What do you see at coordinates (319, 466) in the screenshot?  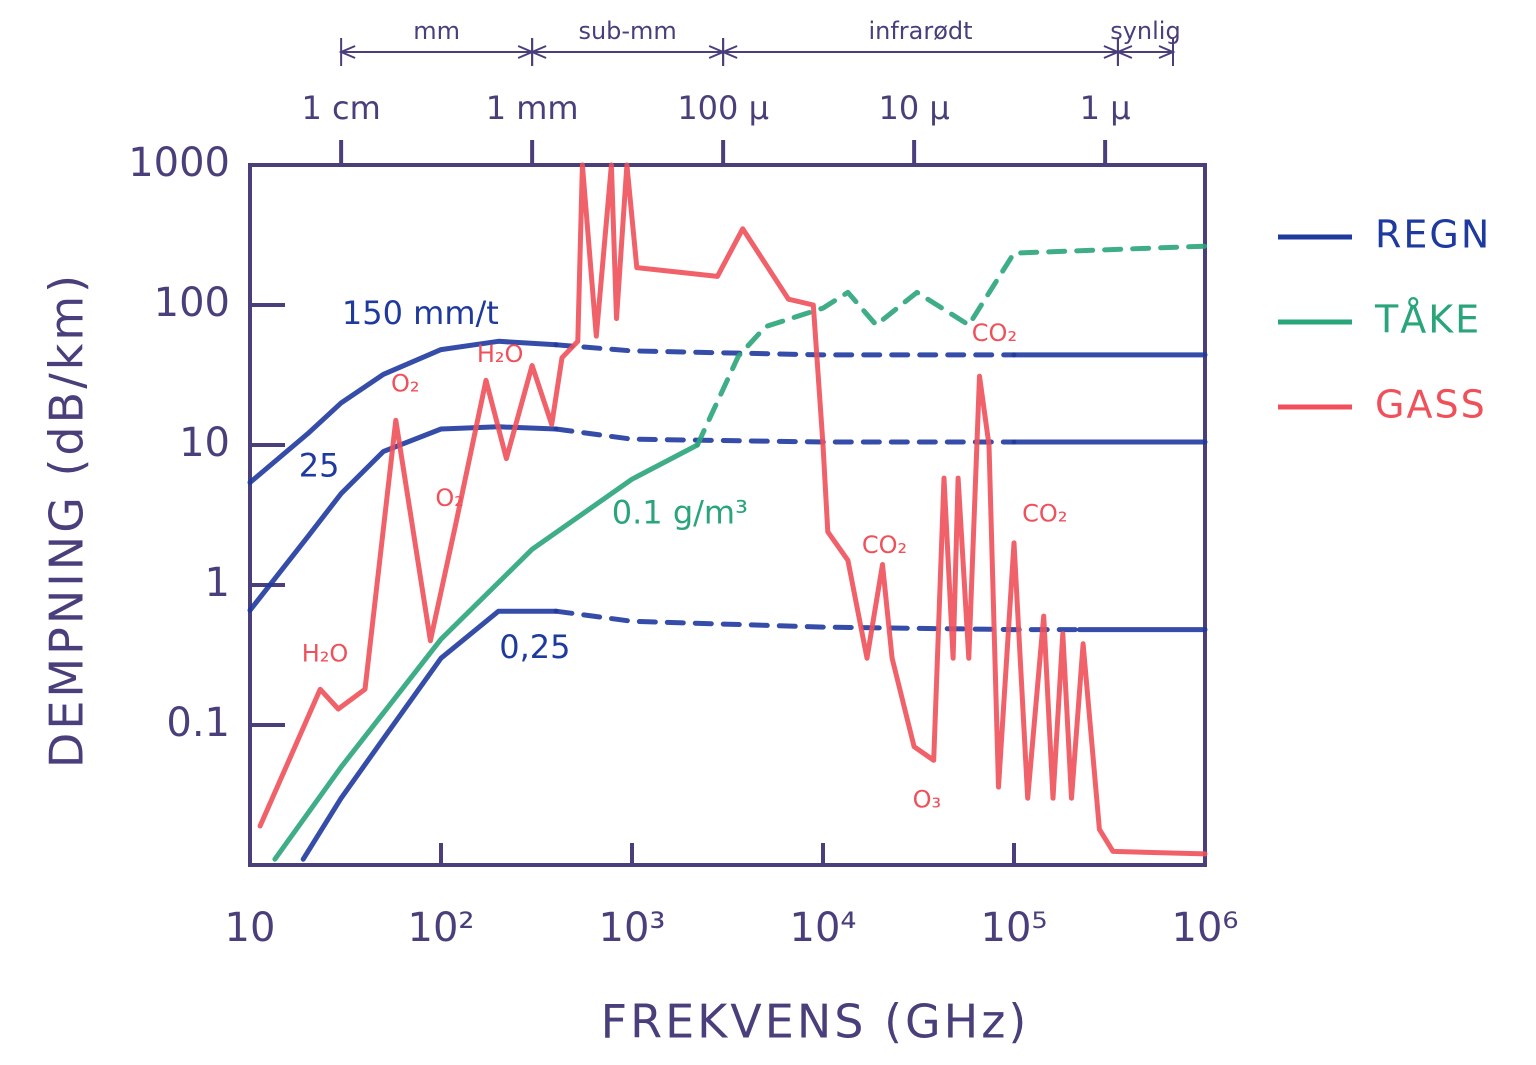 I see `curve-label: 25` at bounding box center [319, 466].